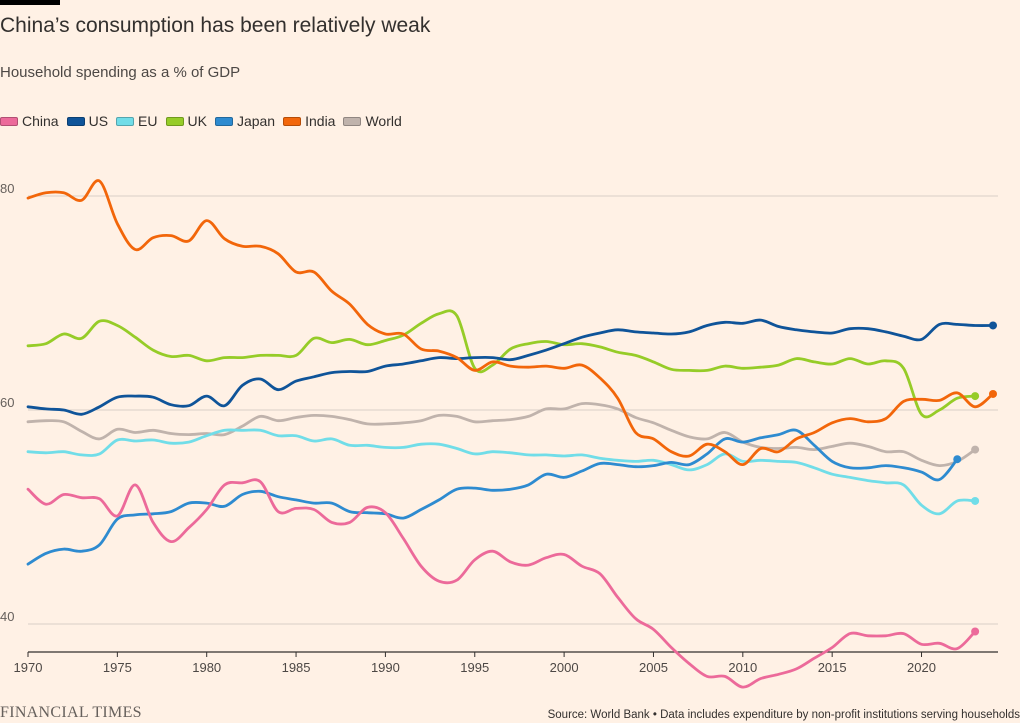 Image resolution: width=1020 pixels, height=723 pixels. What do you see at coordinates (148, 121) in the screenshot?
I see `legend-label: EU` at bounding box center [148, 121].